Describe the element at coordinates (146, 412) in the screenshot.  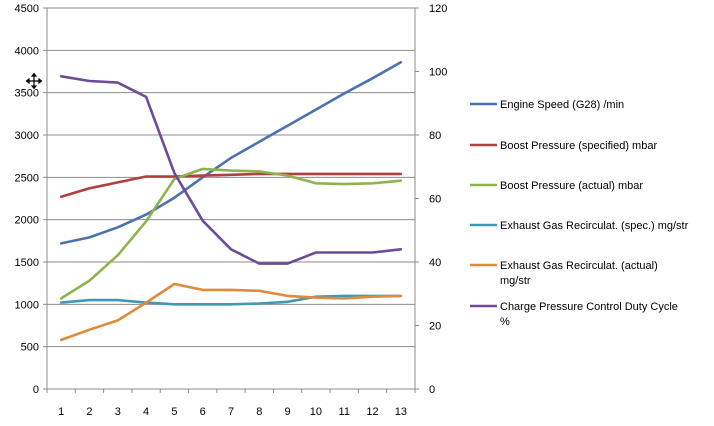
I see `x-tick-label: 4` at that location.